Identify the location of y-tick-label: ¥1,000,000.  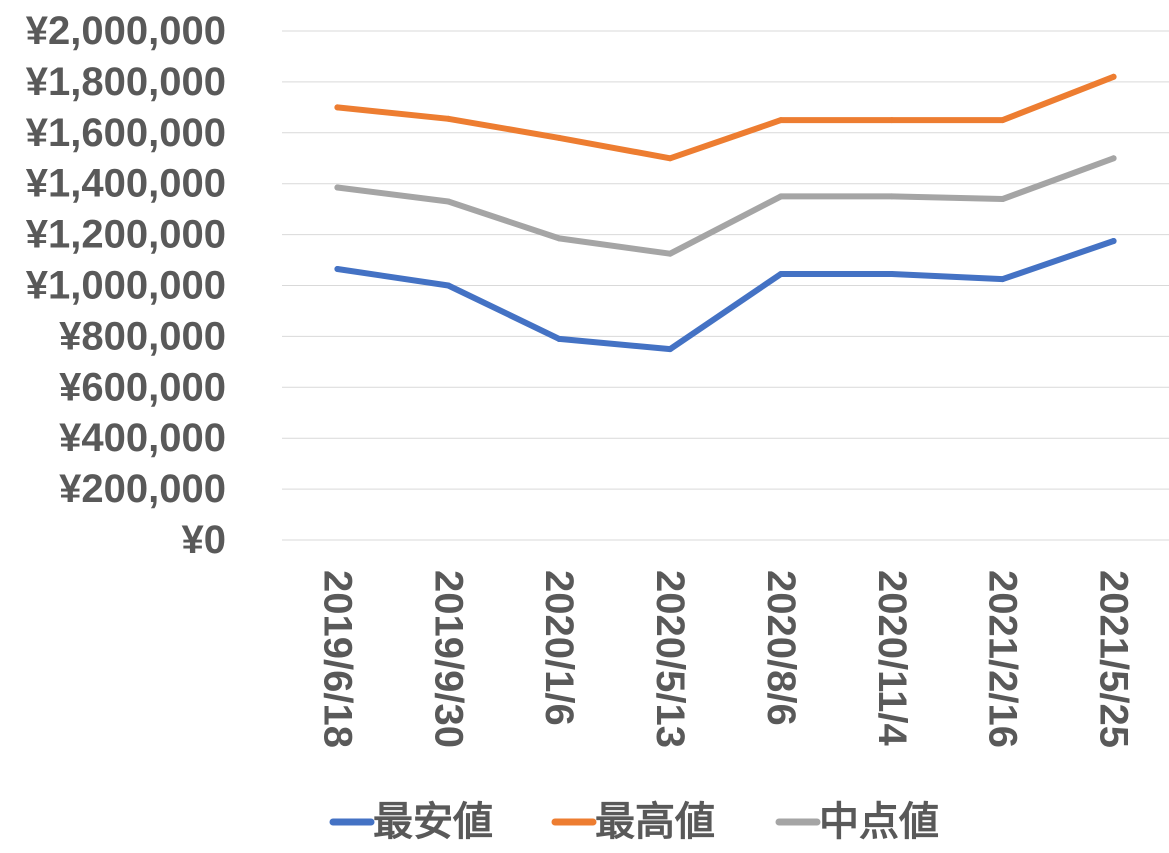
(126, 286).